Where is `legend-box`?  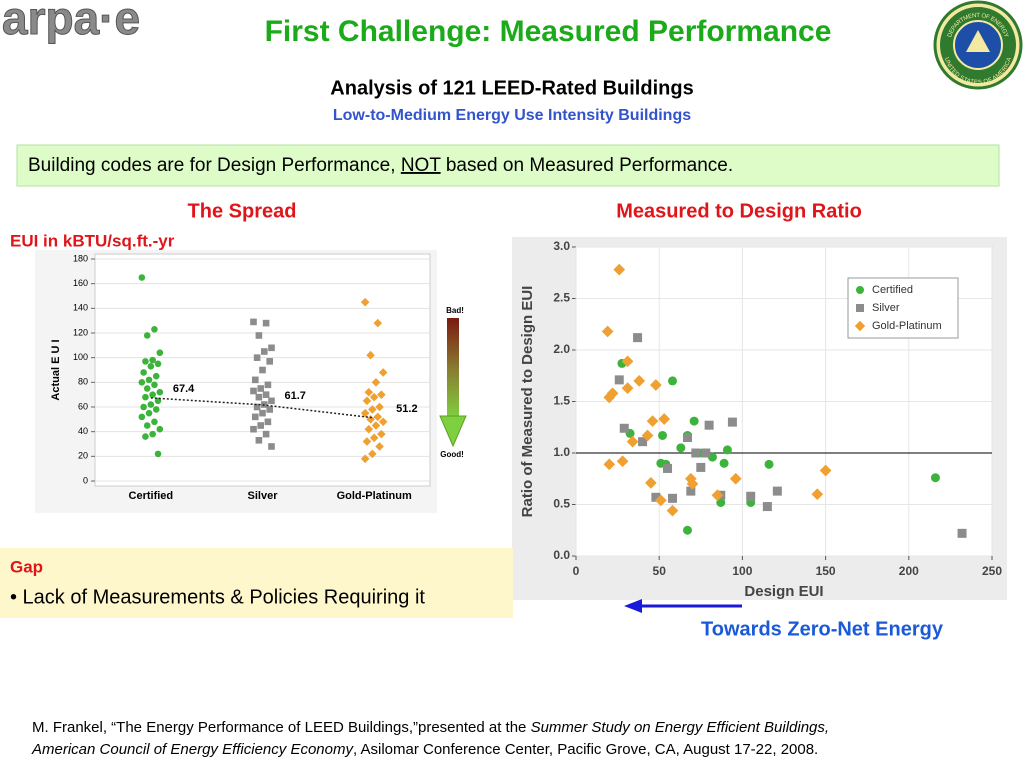 legend-box is located at coordinates (903, 308).